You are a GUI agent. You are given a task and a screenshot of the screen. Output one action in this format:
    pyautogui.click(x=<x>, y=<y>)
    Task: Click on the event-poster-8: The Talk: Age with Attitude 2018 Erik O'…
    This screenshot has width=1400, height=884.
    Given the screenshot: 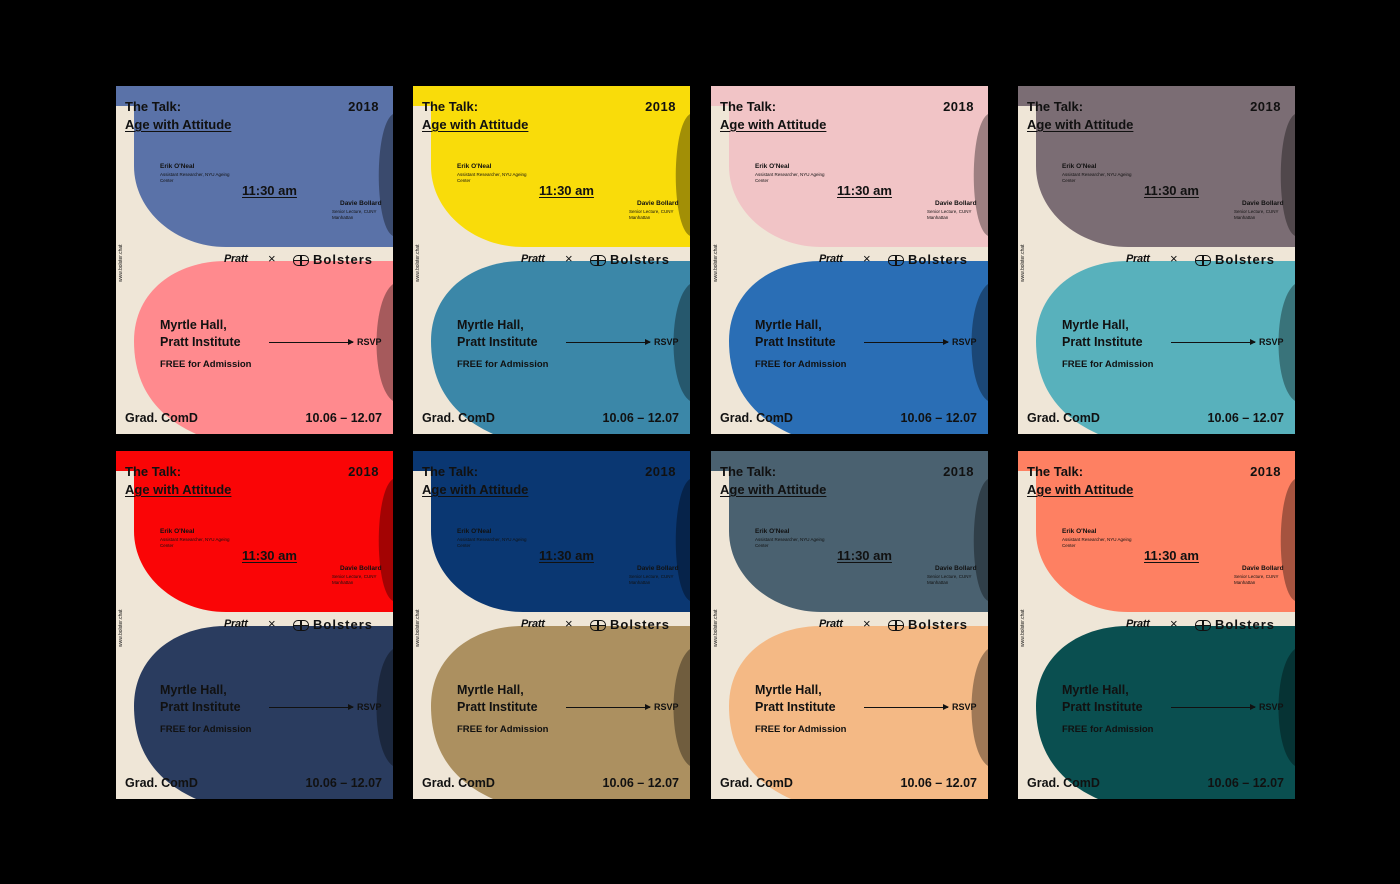 What is the action you would take?
    pyautogui.click(x=1156, y=625)
    